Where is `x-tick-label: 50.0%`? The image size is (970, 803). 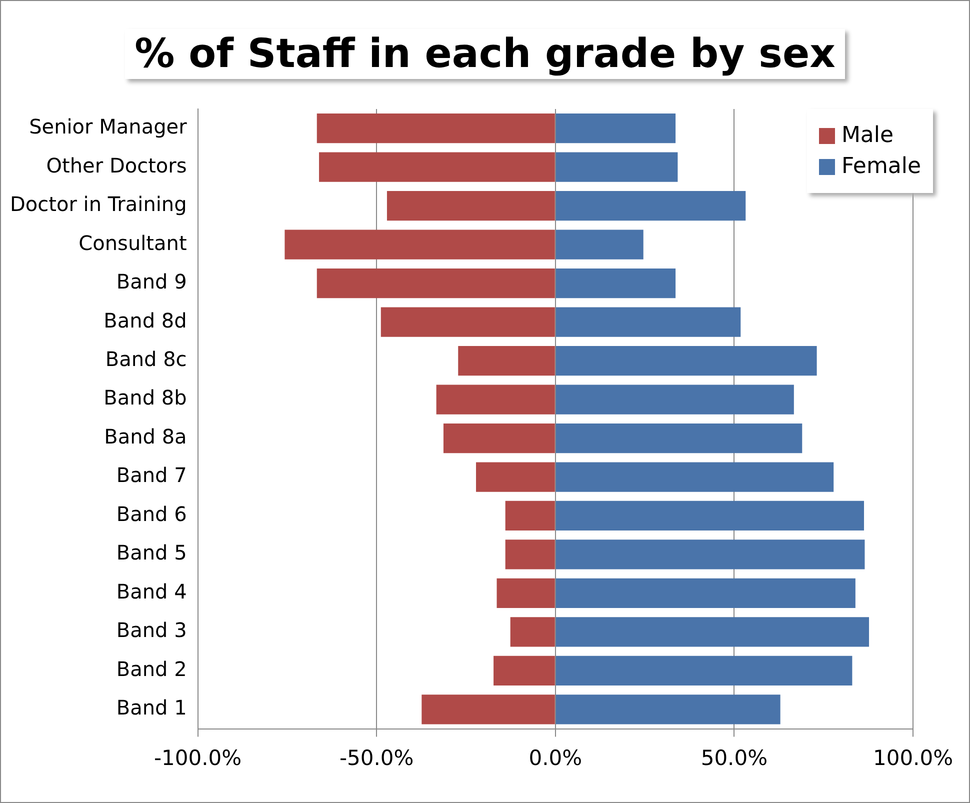 x-tick-label: 50.0% is located at coordinates (734, 758).